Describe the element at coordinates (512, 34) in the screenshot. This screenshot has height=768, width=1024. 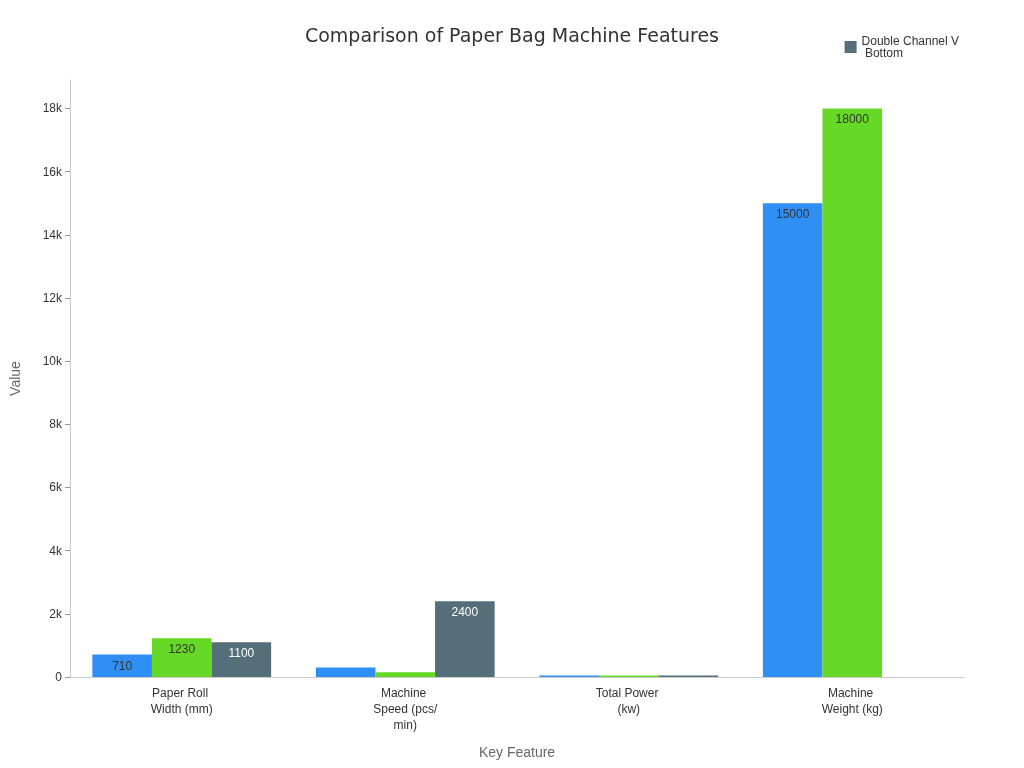
I see `chart-title: Comparison of Paper Bag Machine Features` at that location.